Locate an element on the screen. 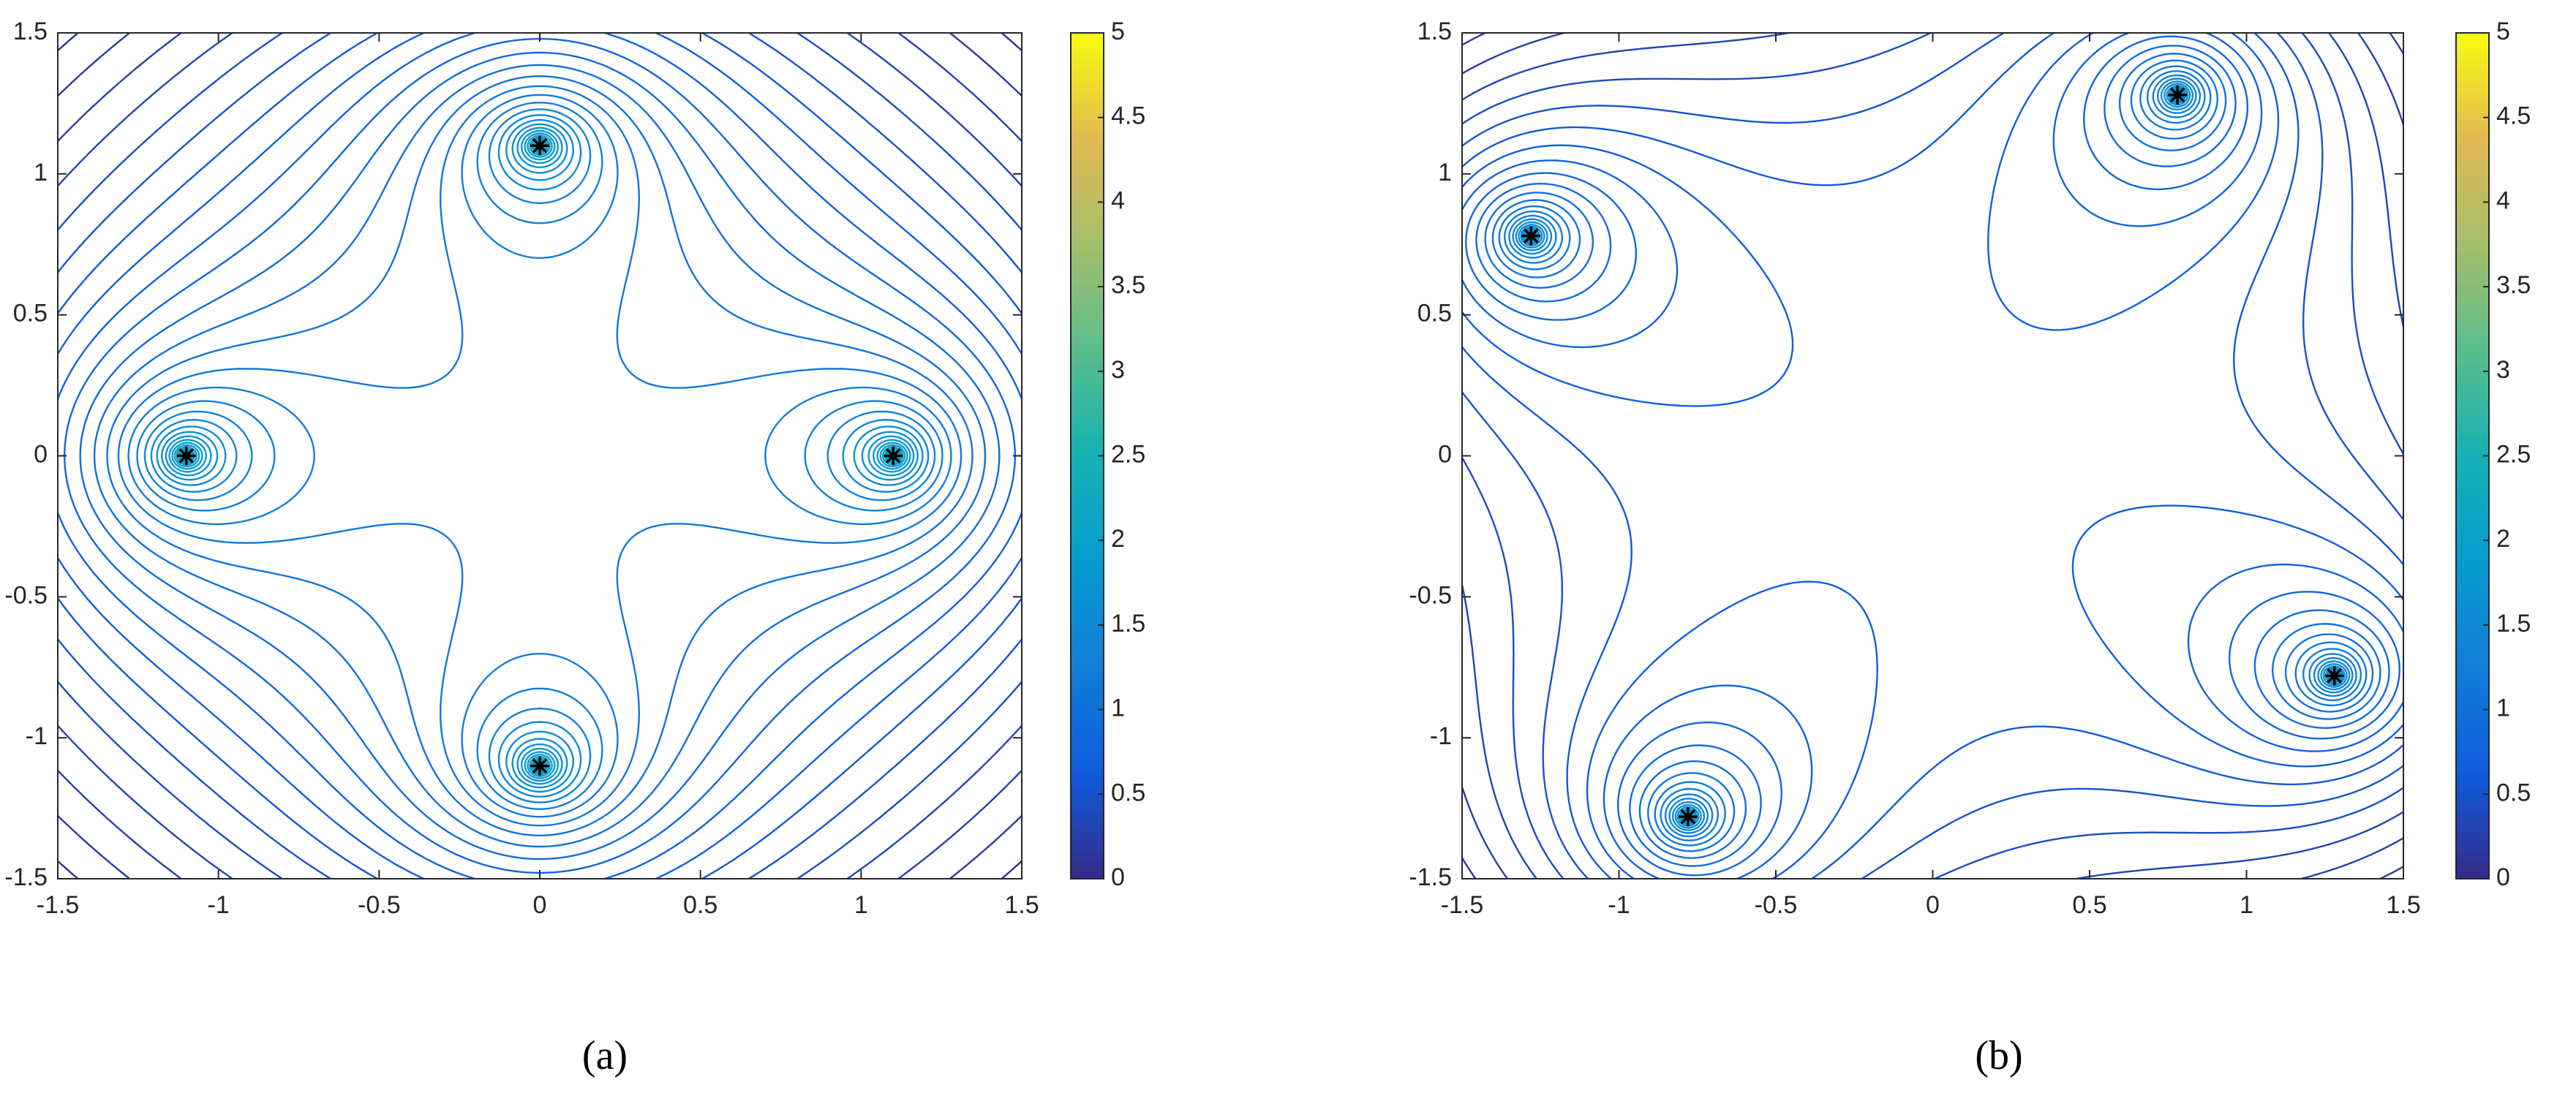 The image size is (2576, 1101). y-tick-label: -0.5 is located at coordinates (1430, 595).